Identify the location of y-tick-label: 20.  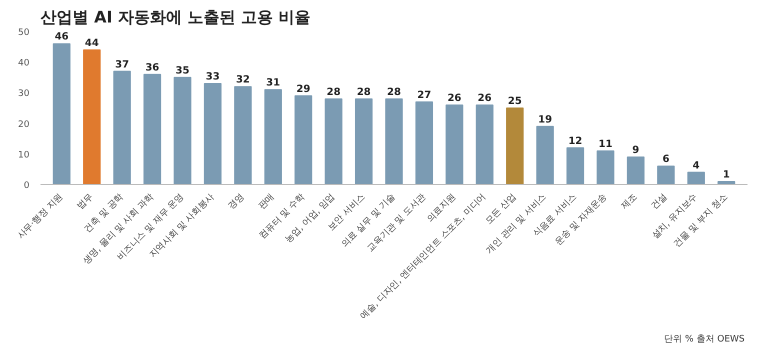
(24, 125).